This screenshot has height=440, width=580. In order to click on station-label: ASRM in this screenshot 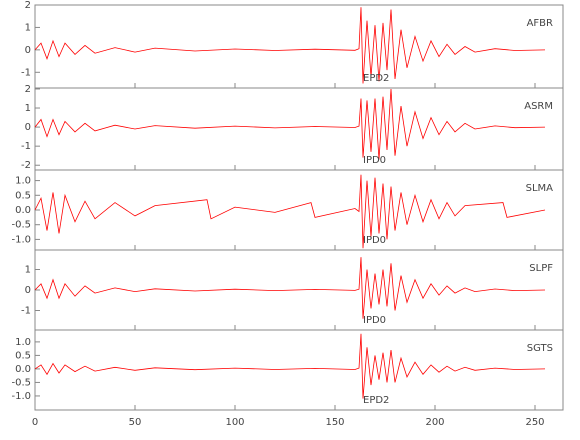, I will do `click(538, 106)`.